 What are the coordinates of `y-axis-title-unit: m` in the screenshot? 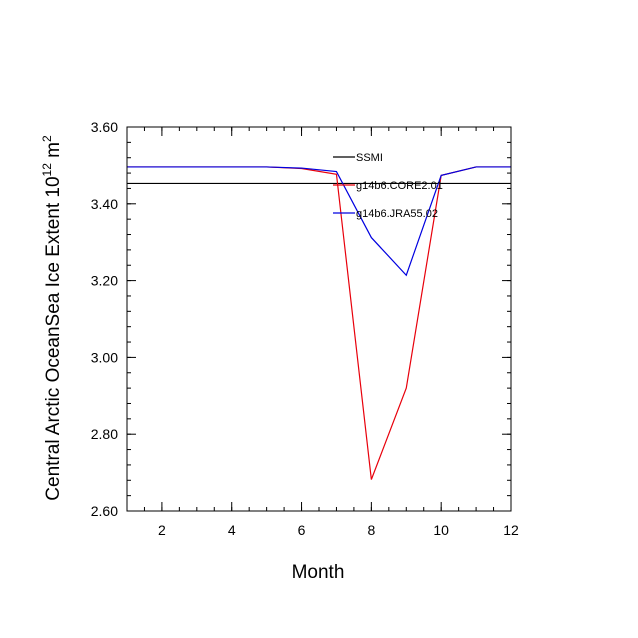 It's located at (53, 152).